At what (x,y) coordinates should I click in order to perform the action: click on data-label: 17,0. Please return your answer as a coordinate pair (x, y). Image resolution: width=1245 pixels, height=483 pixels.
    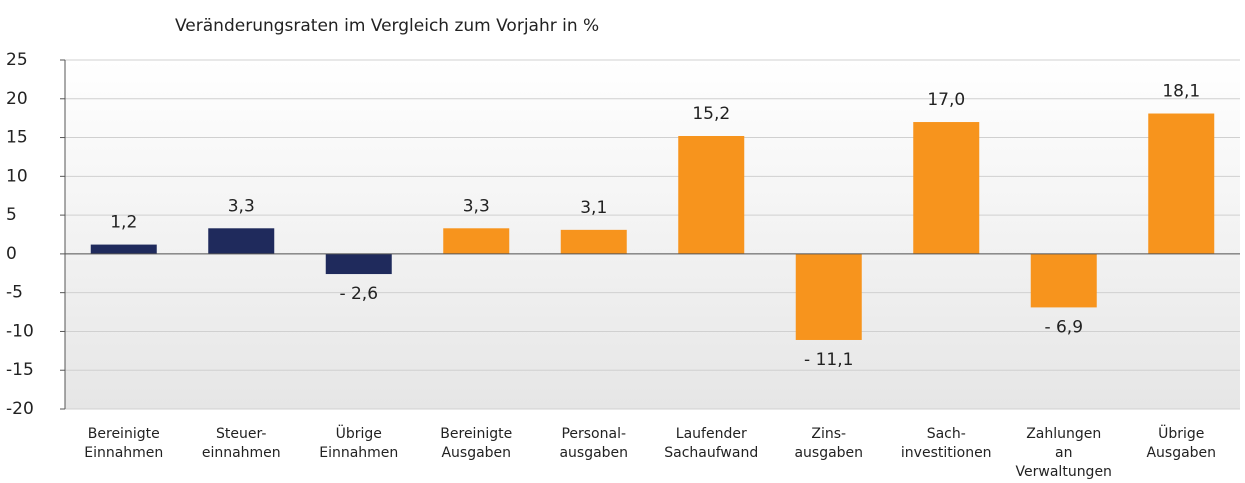
    Looking at the image, I should click on (946, 100).